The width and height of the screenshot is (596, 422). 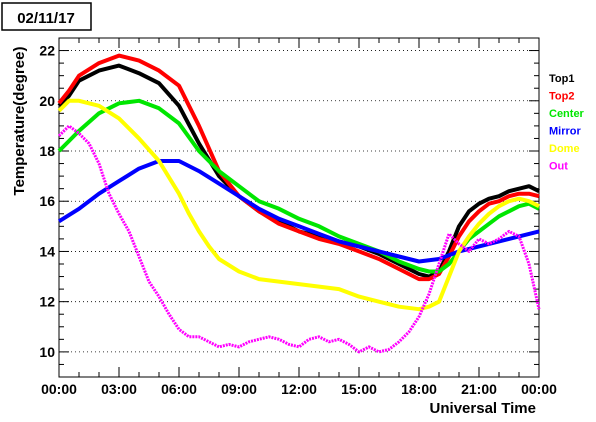 I want to click on y-tick-label: 22, so click(x=47, y=51).